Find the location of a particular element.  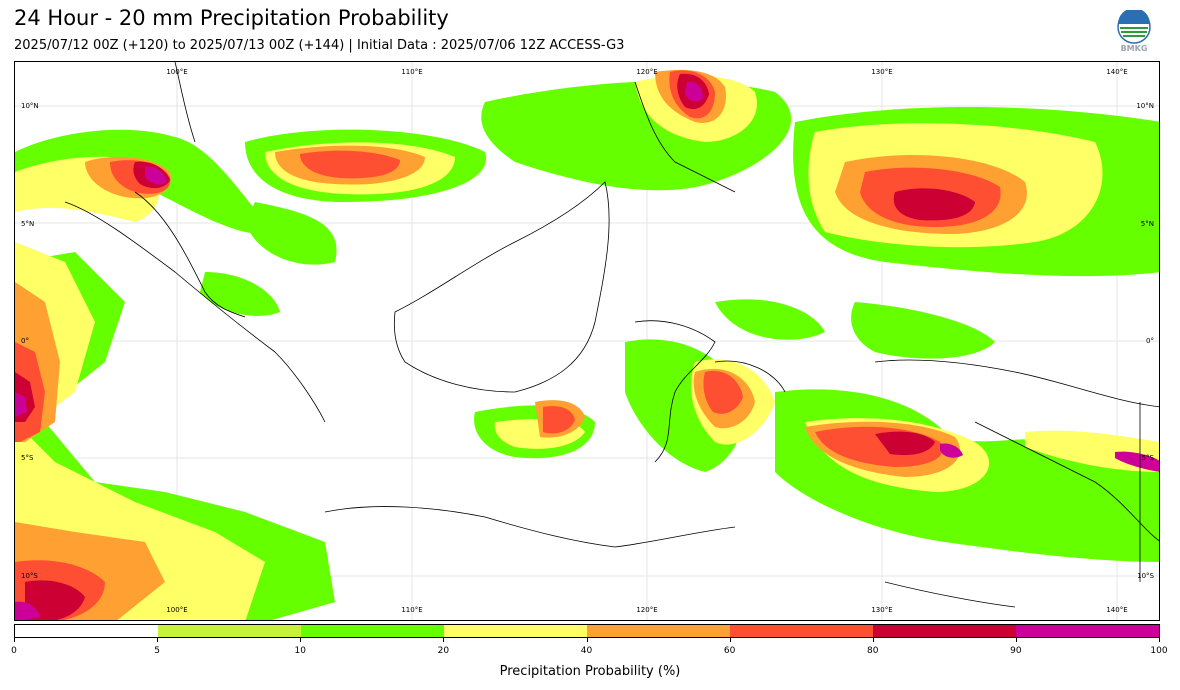

lat-label-left: 5°S is located at coordinates (27, 458).